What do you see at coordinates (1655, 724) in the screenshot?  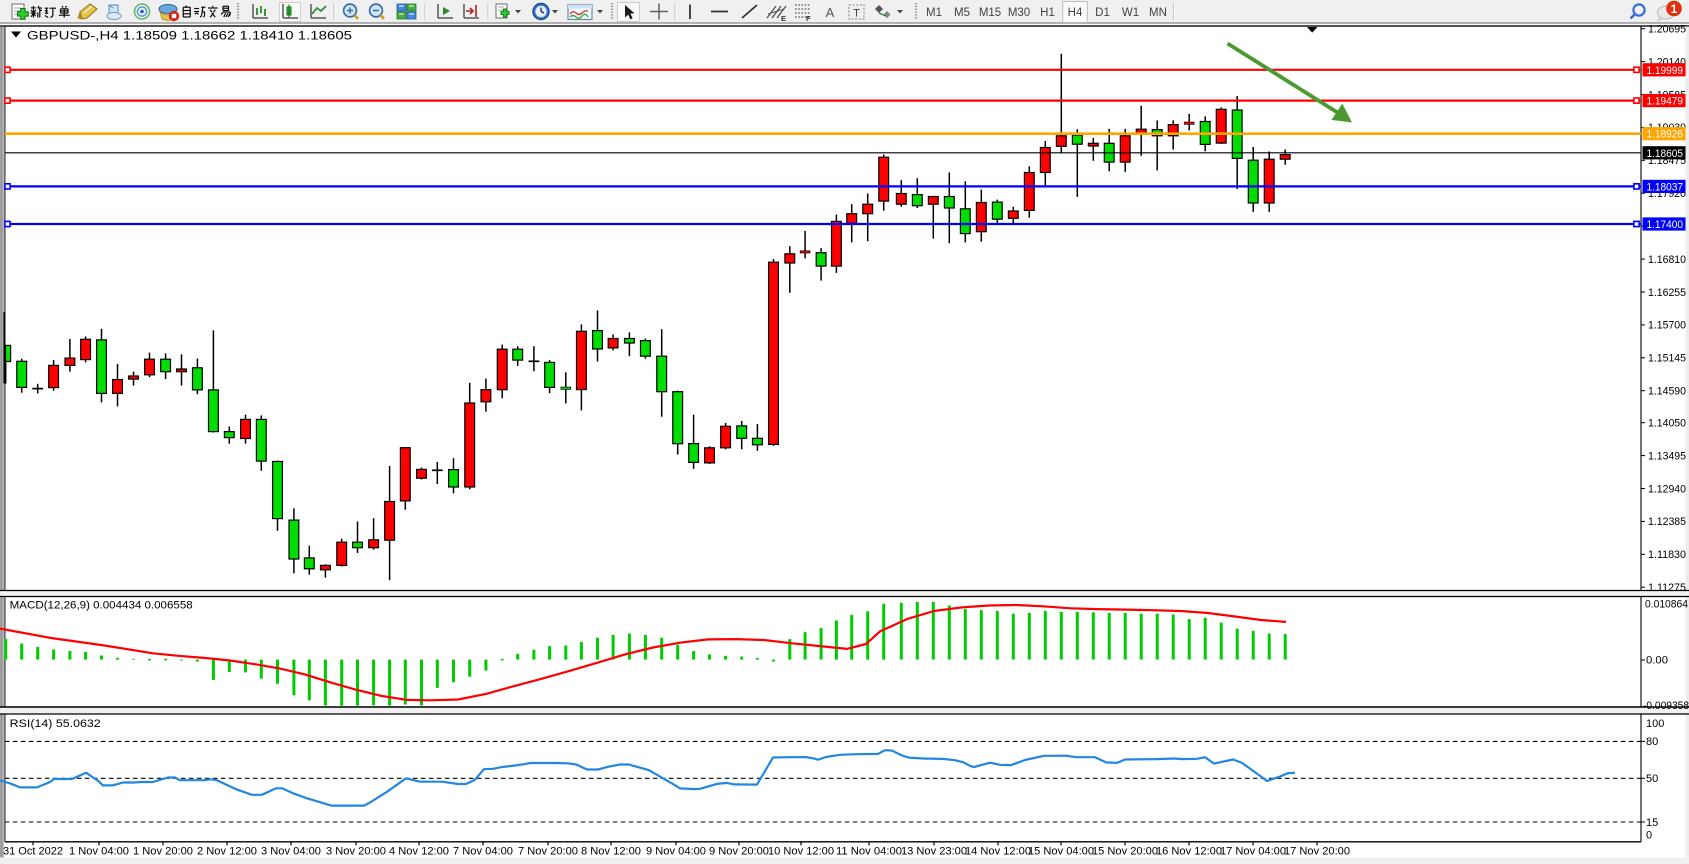 I see `svg-text: 100` at bounding box center [1655, 724].